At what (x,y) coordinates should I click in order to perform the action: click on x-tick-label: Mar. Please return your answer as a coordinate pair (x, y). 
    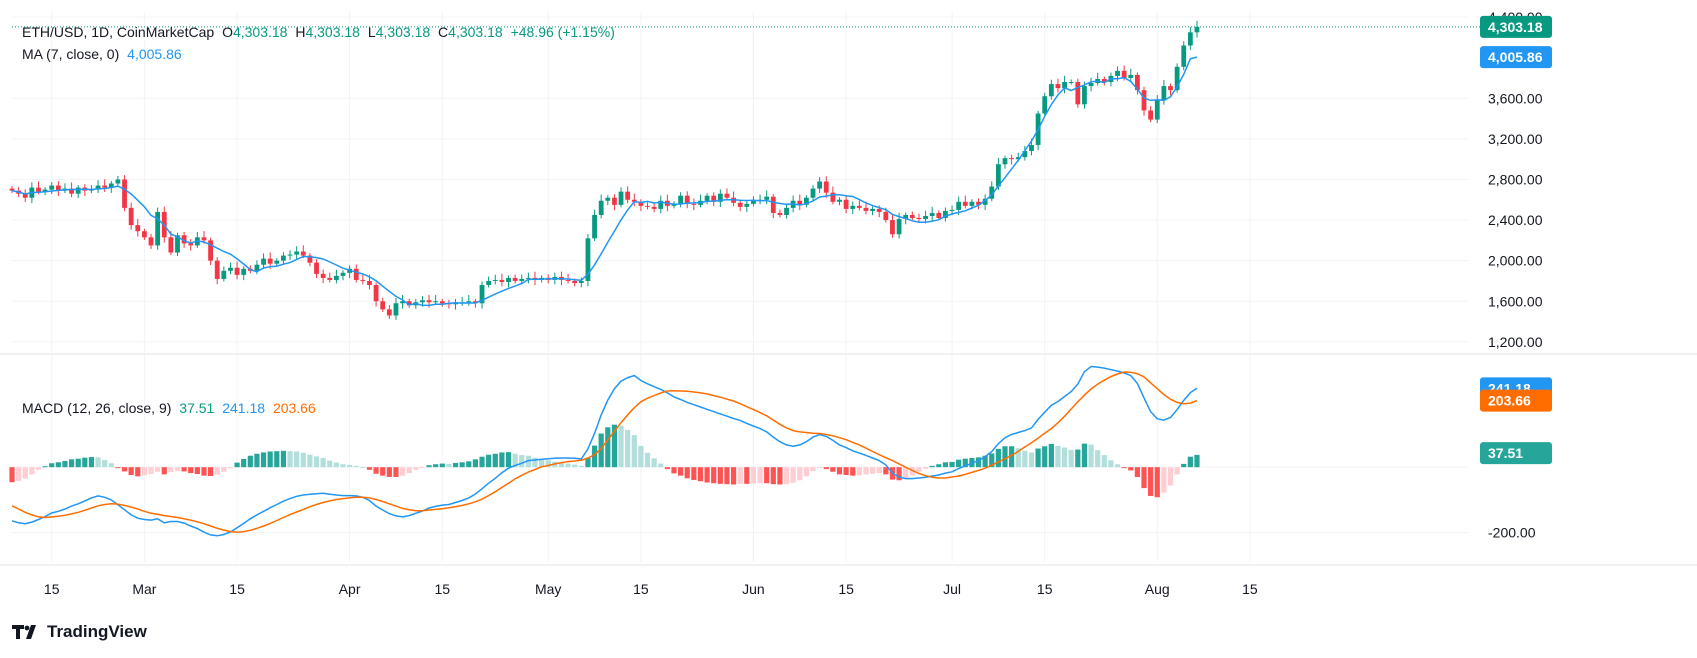
    Looking at the image, I should click on (144, 589).